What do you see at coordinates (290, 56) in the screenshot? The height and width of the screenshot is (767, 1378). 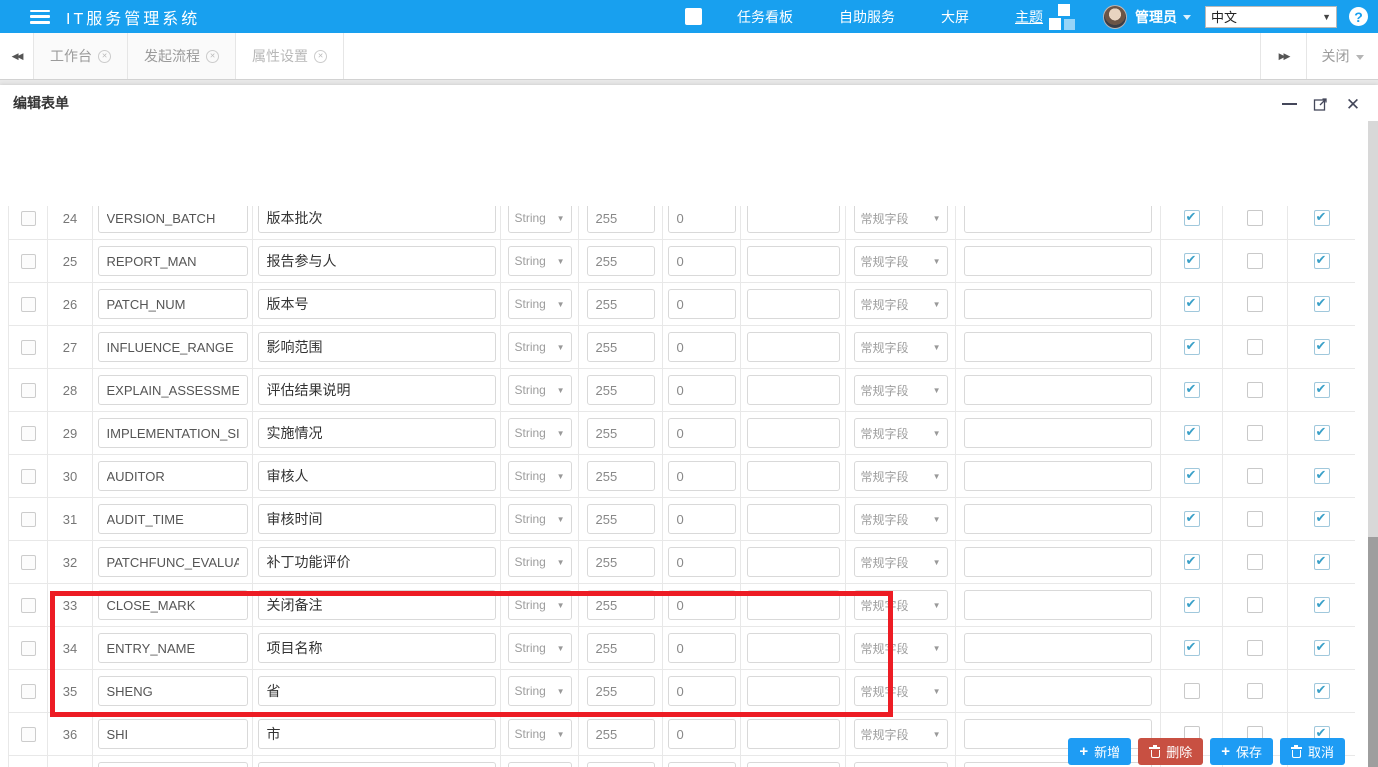 I see `tab-property-settings: 属性设置 ✕` at bounding box center [290, 56].